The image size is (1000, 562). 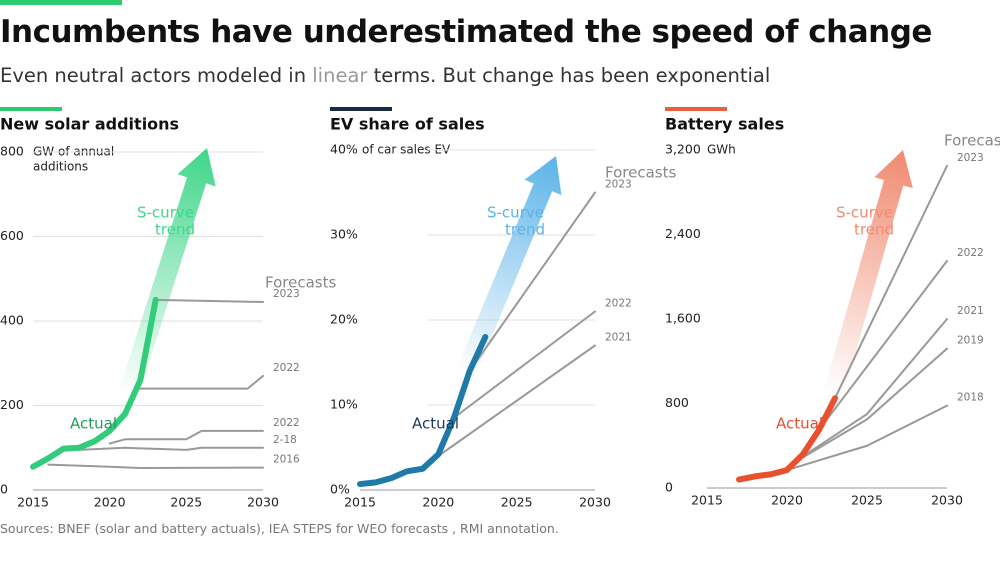 I want to click on y-tick-label: 200, so click(x=12, y=404).